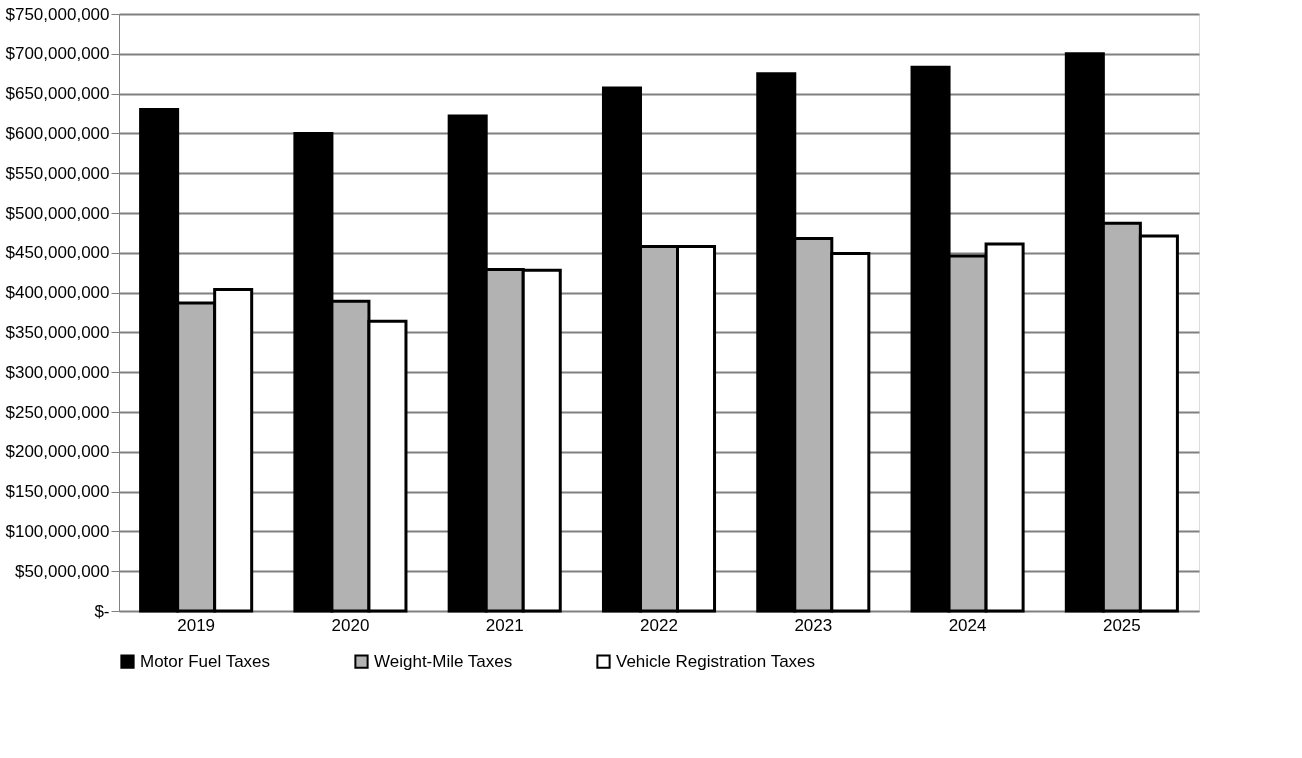  What do you see at coordinates (967, 625) in the screenshot?
I see `x-tick-label: 2024` at bounding box center [967, 625].